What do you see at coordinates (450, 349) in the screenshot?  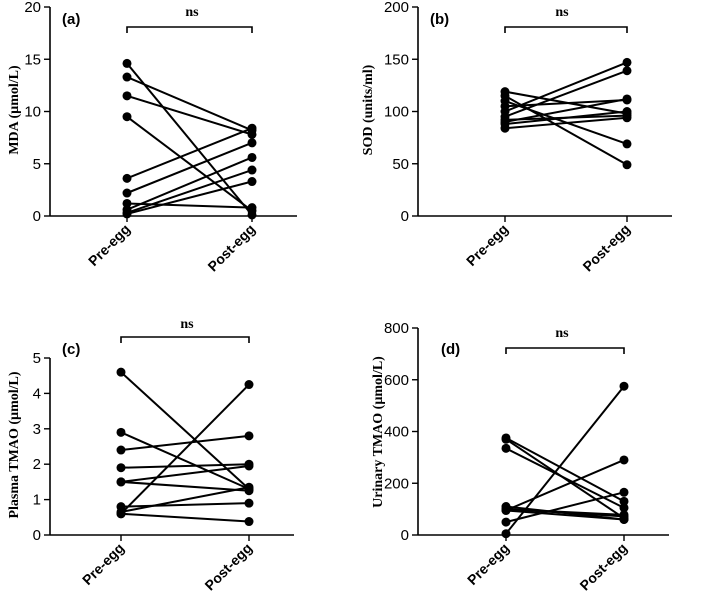 I see `panel-label: (d)` at bounding box center [450, 349].